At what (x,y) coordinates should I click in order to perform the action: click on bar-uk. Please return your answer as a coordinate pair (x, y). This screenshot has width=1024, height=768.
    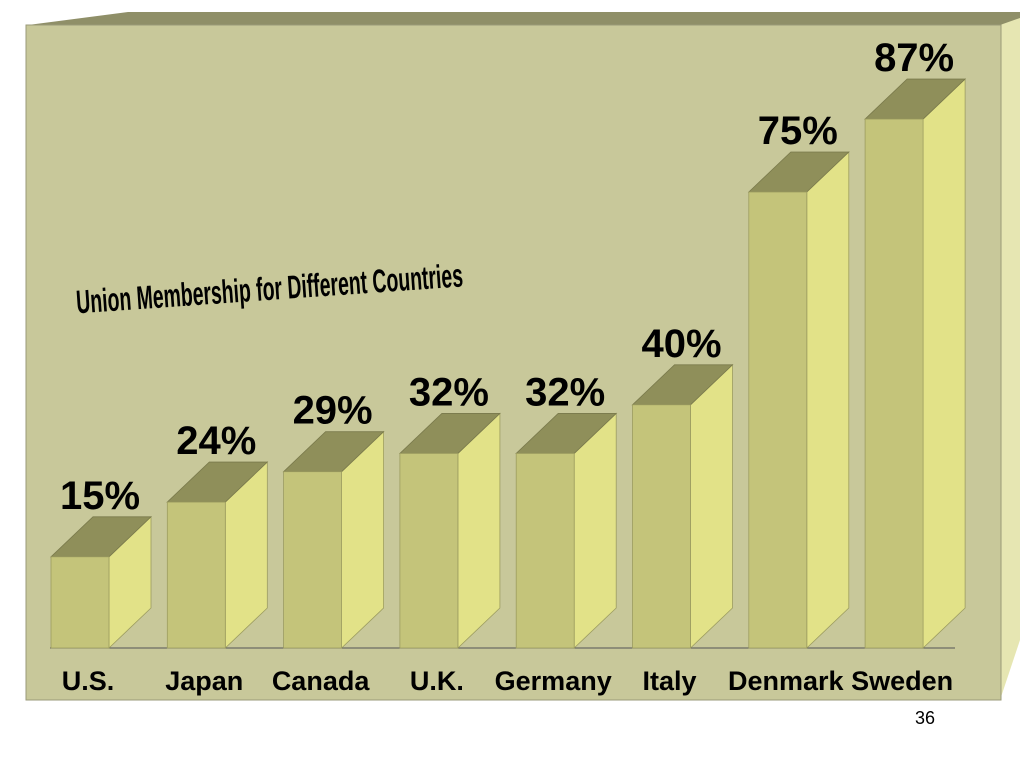
    Looking at the image, I should click on (449, 530).